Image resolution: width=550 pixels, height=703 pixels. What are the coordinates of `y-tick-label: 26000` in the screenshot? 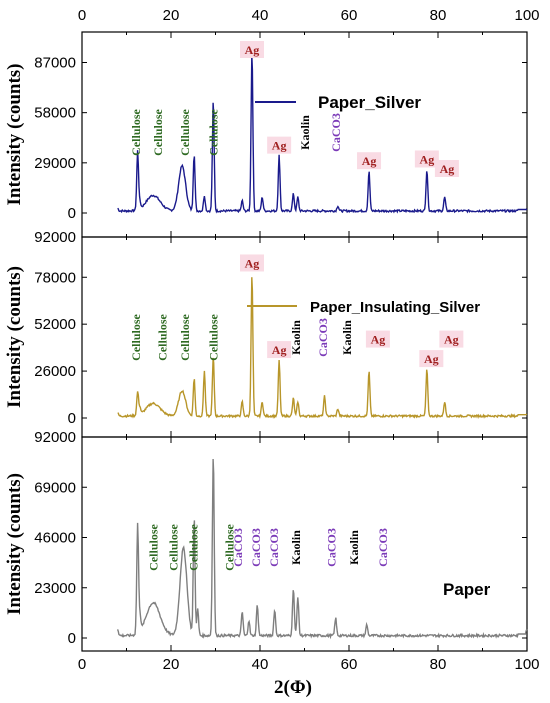 It's located at (55, 371).